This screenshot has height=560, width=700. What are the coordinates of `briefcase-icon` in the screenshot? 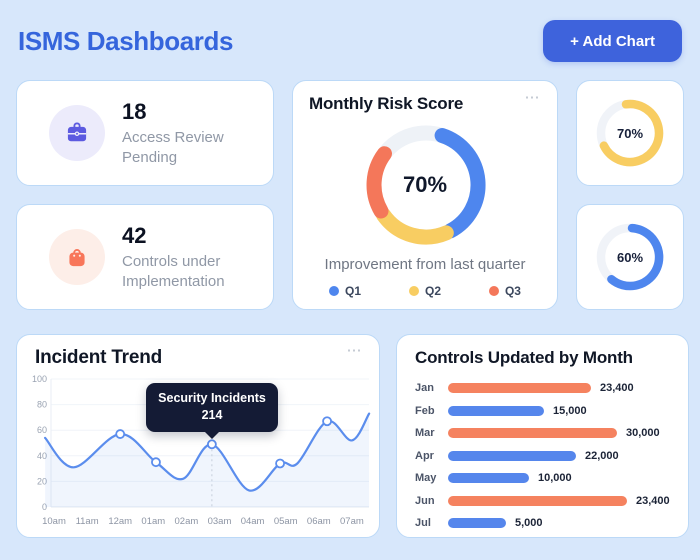 It's located at (77, 133).